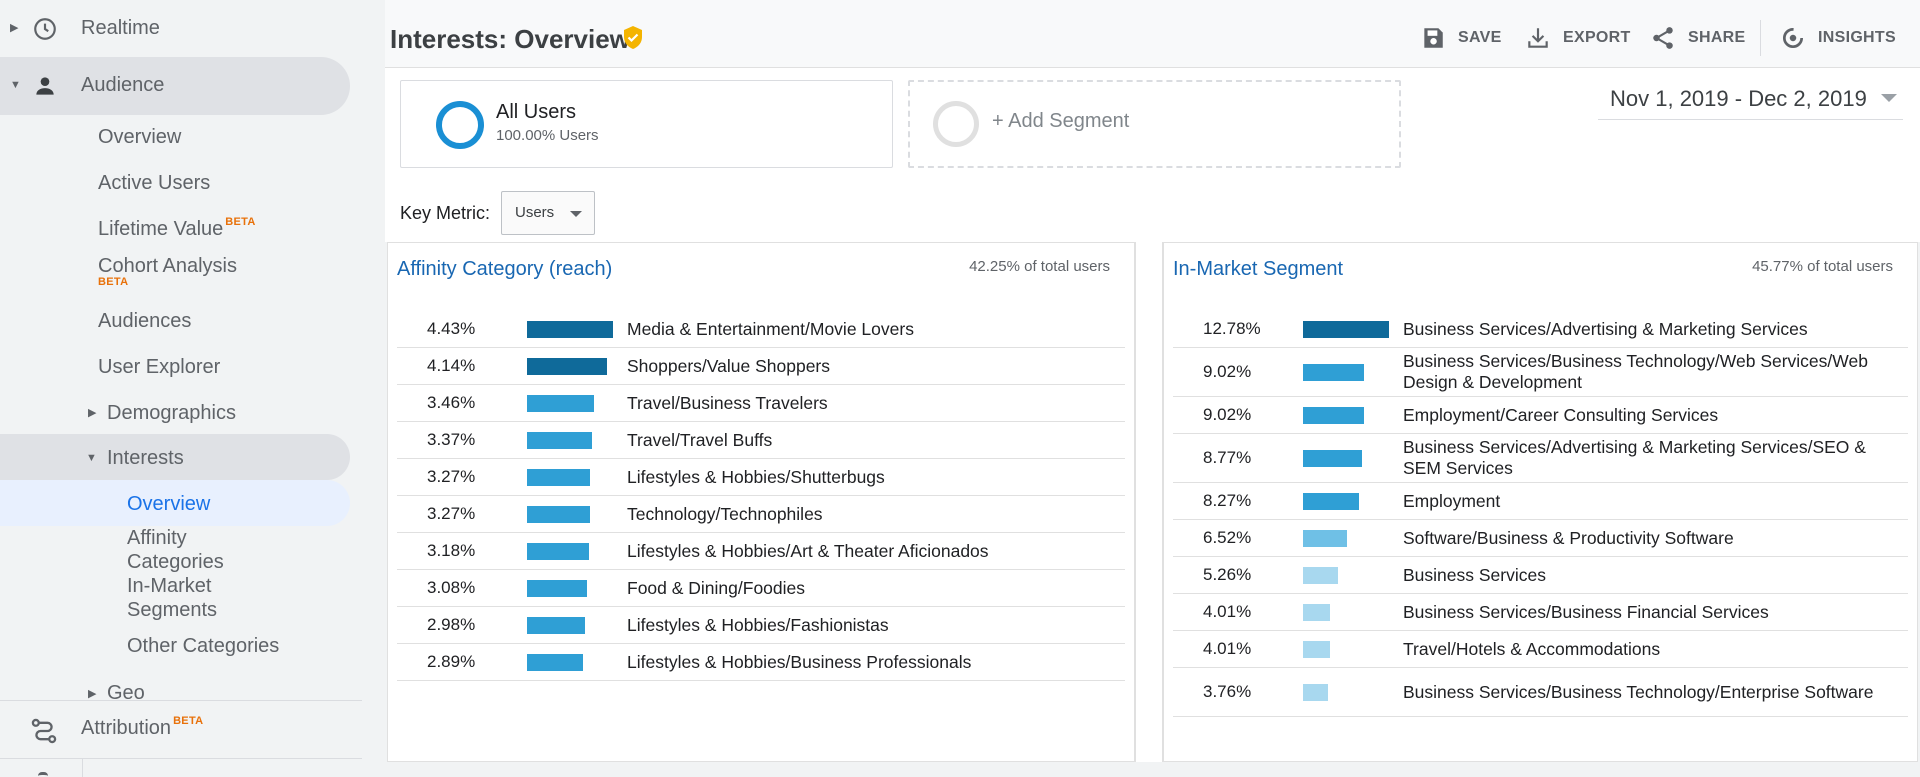 Image resolution: width=1920 pixels, height=777 pixels. Describe the element at coordinates (505, 269) in the screenshot. I see `panel-title-link: Affinity Category (reach)` at that location.